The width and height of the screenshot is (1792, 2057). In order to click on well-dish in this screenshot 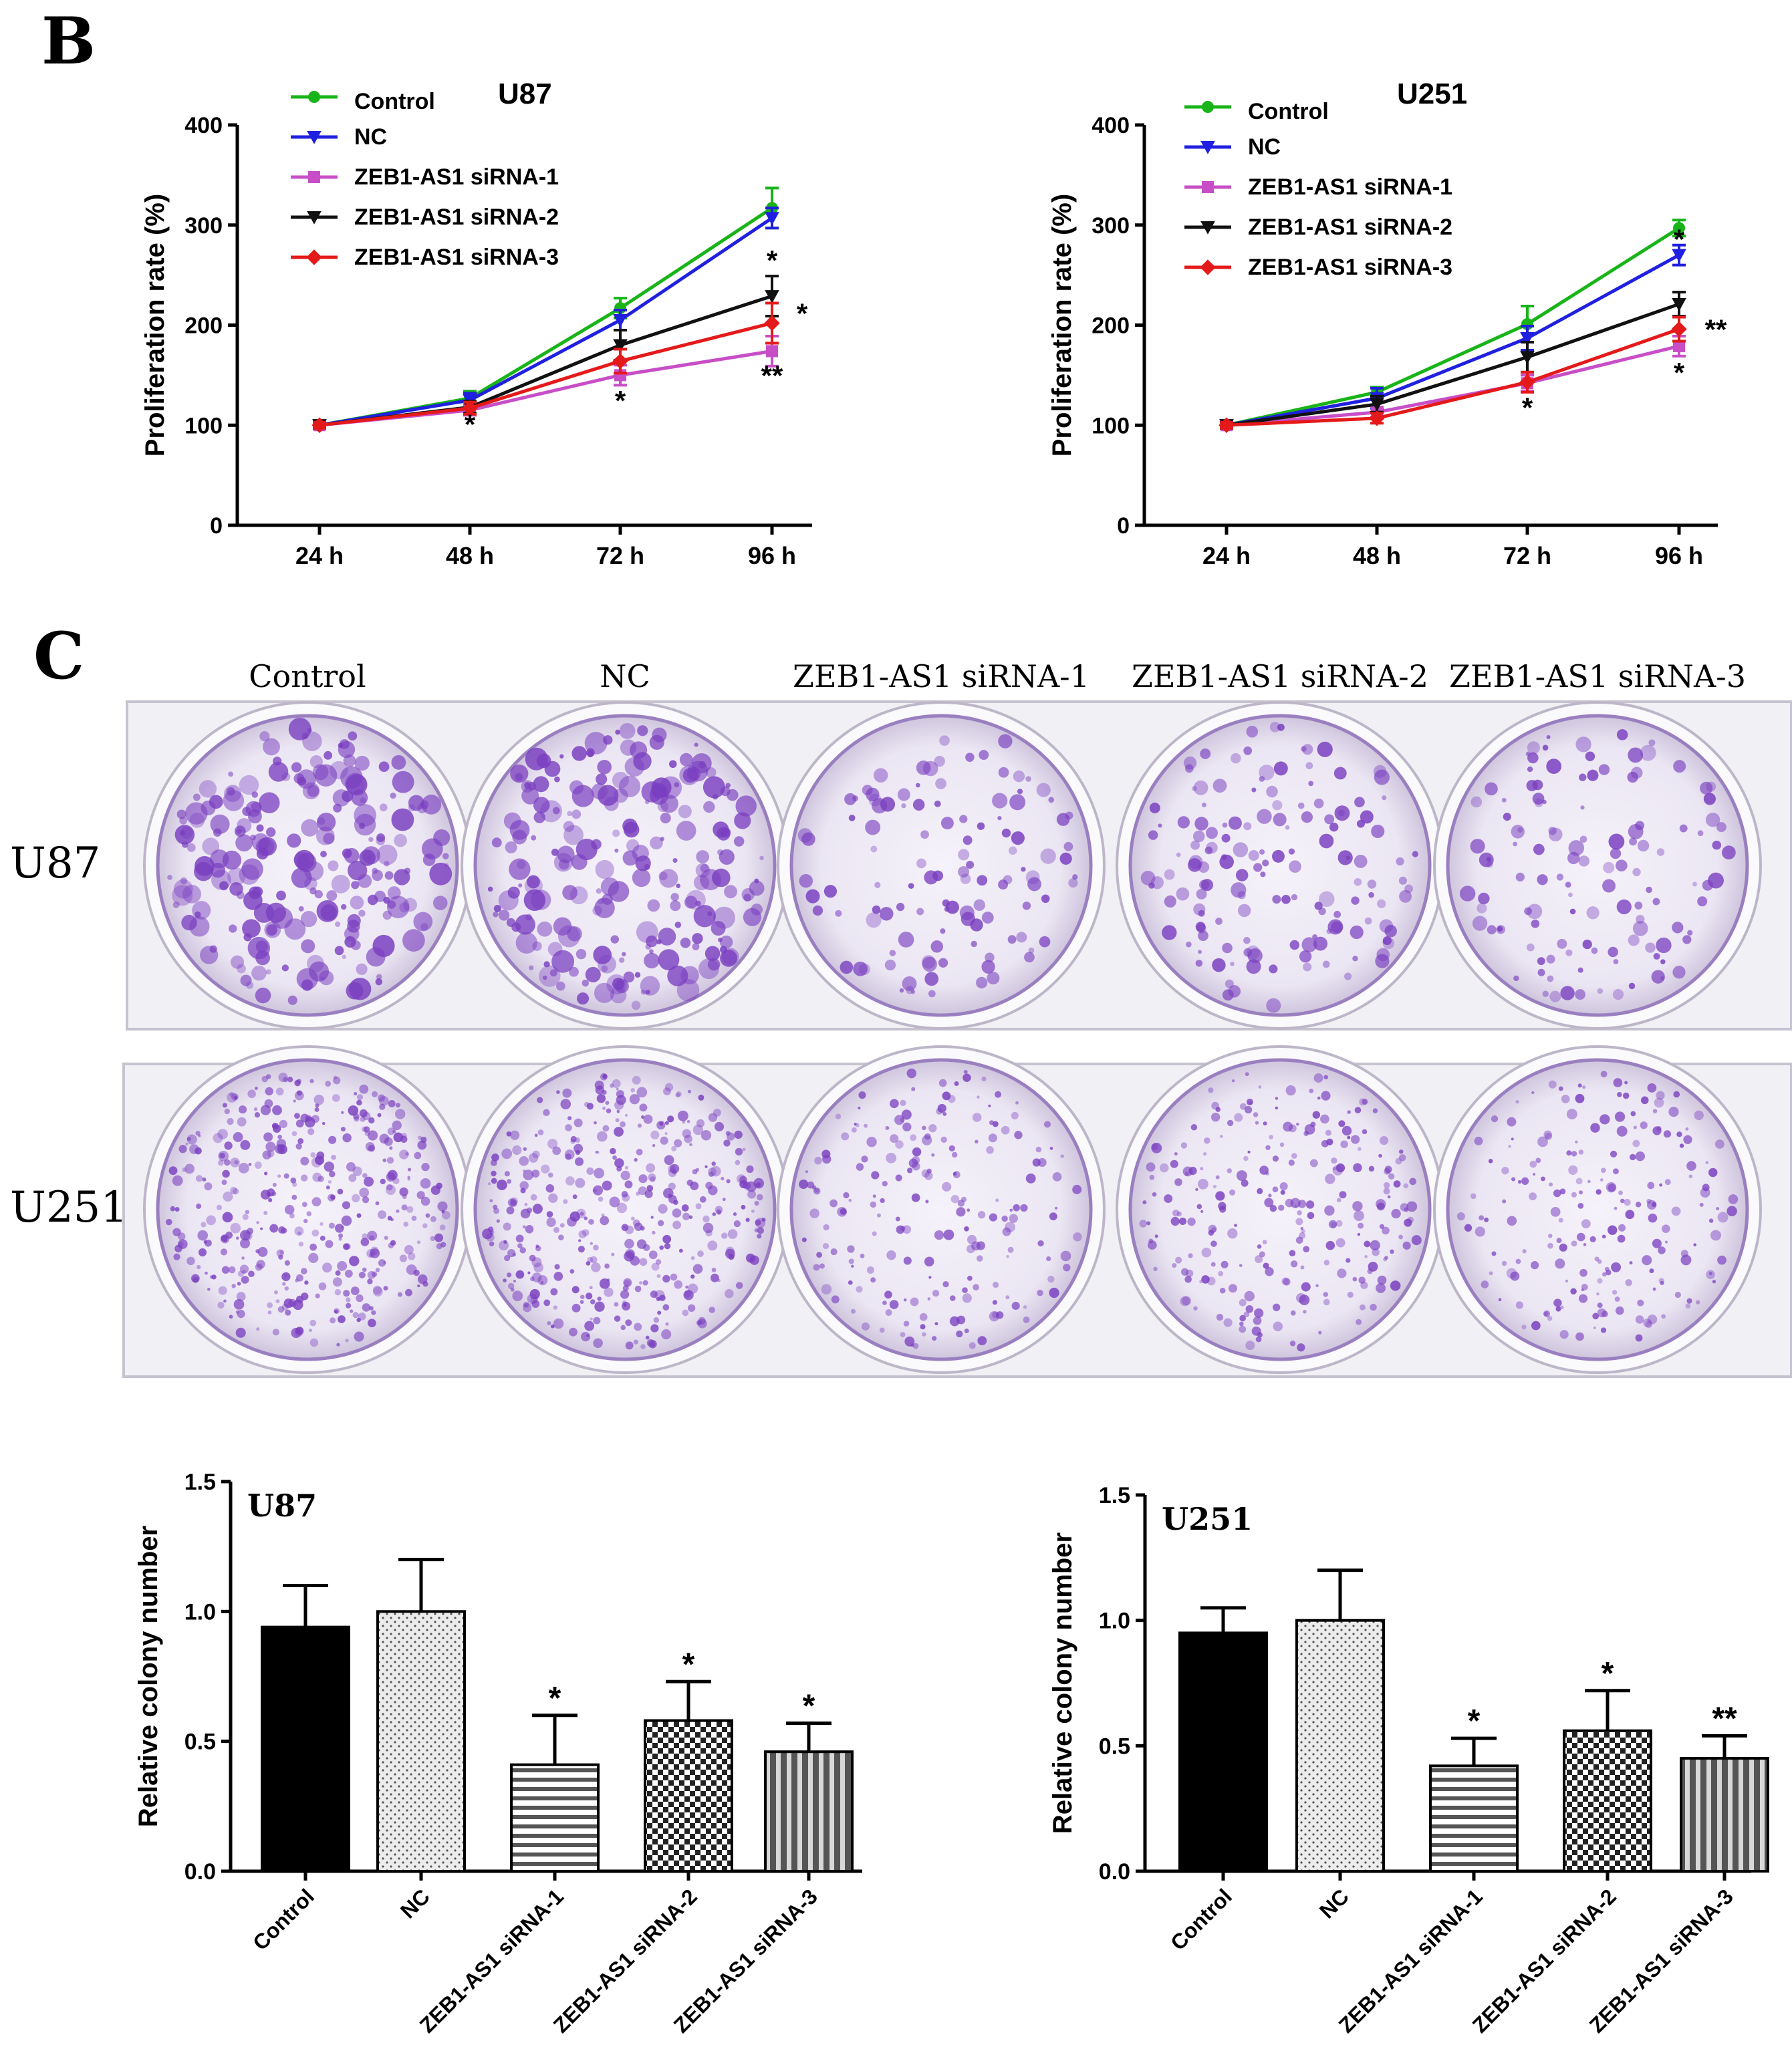, I will do `click(1597, 865)`.